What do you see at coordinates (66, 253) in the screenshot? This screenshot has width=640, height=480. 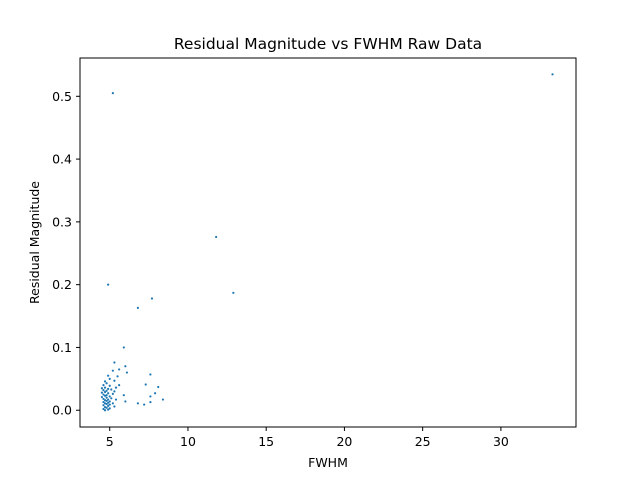 I see `y-axis-ticks: 0.0 0.1 0.2 0.3 0.4 0.5` at bounding box center [66, 253].